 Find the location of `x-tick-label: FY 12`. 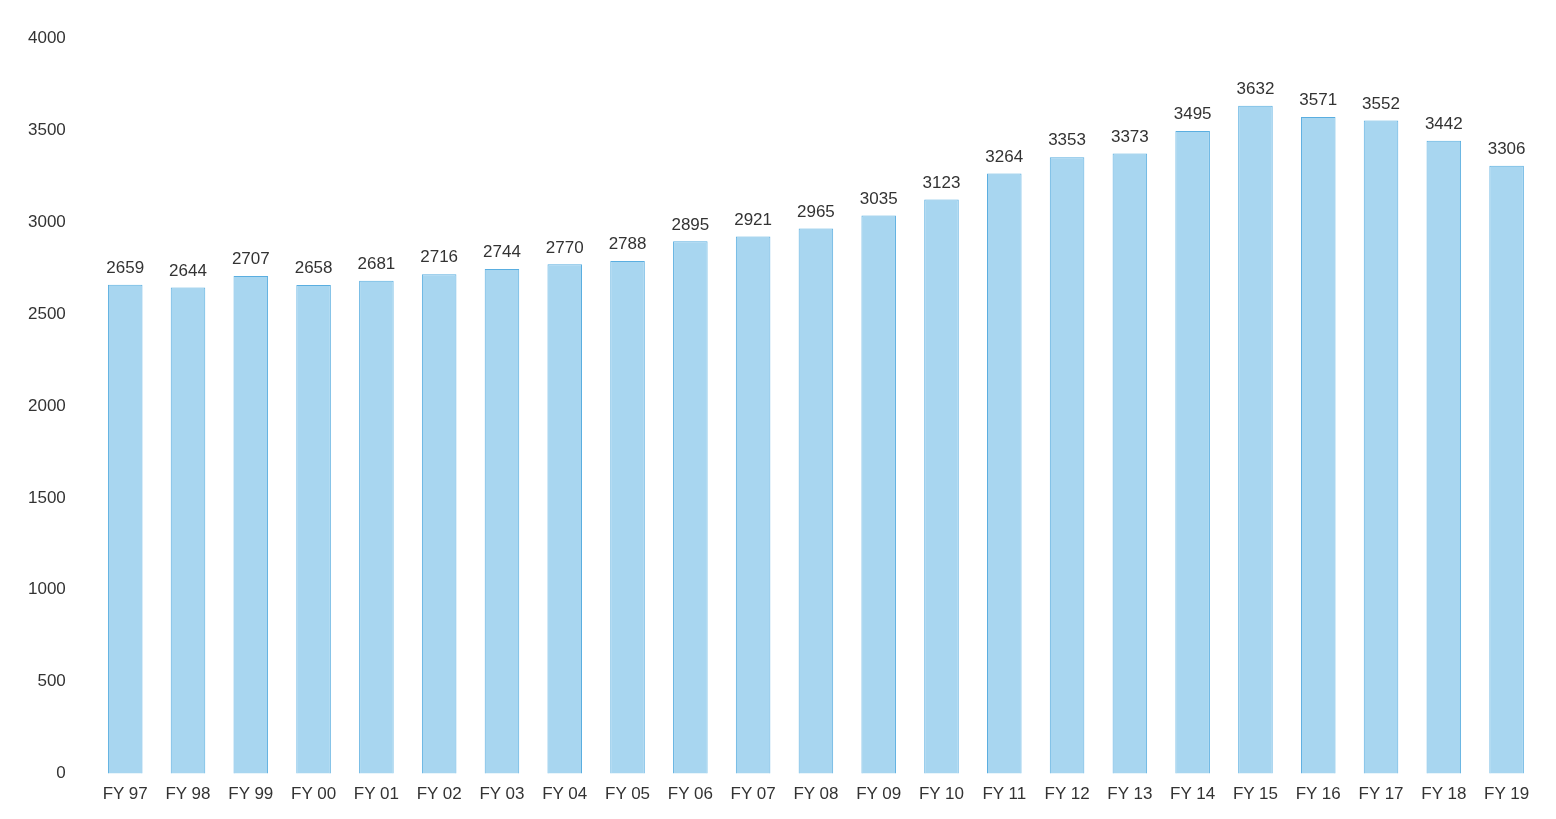

x-tick-label: FY 12 is located at coordinates (1067, 794).